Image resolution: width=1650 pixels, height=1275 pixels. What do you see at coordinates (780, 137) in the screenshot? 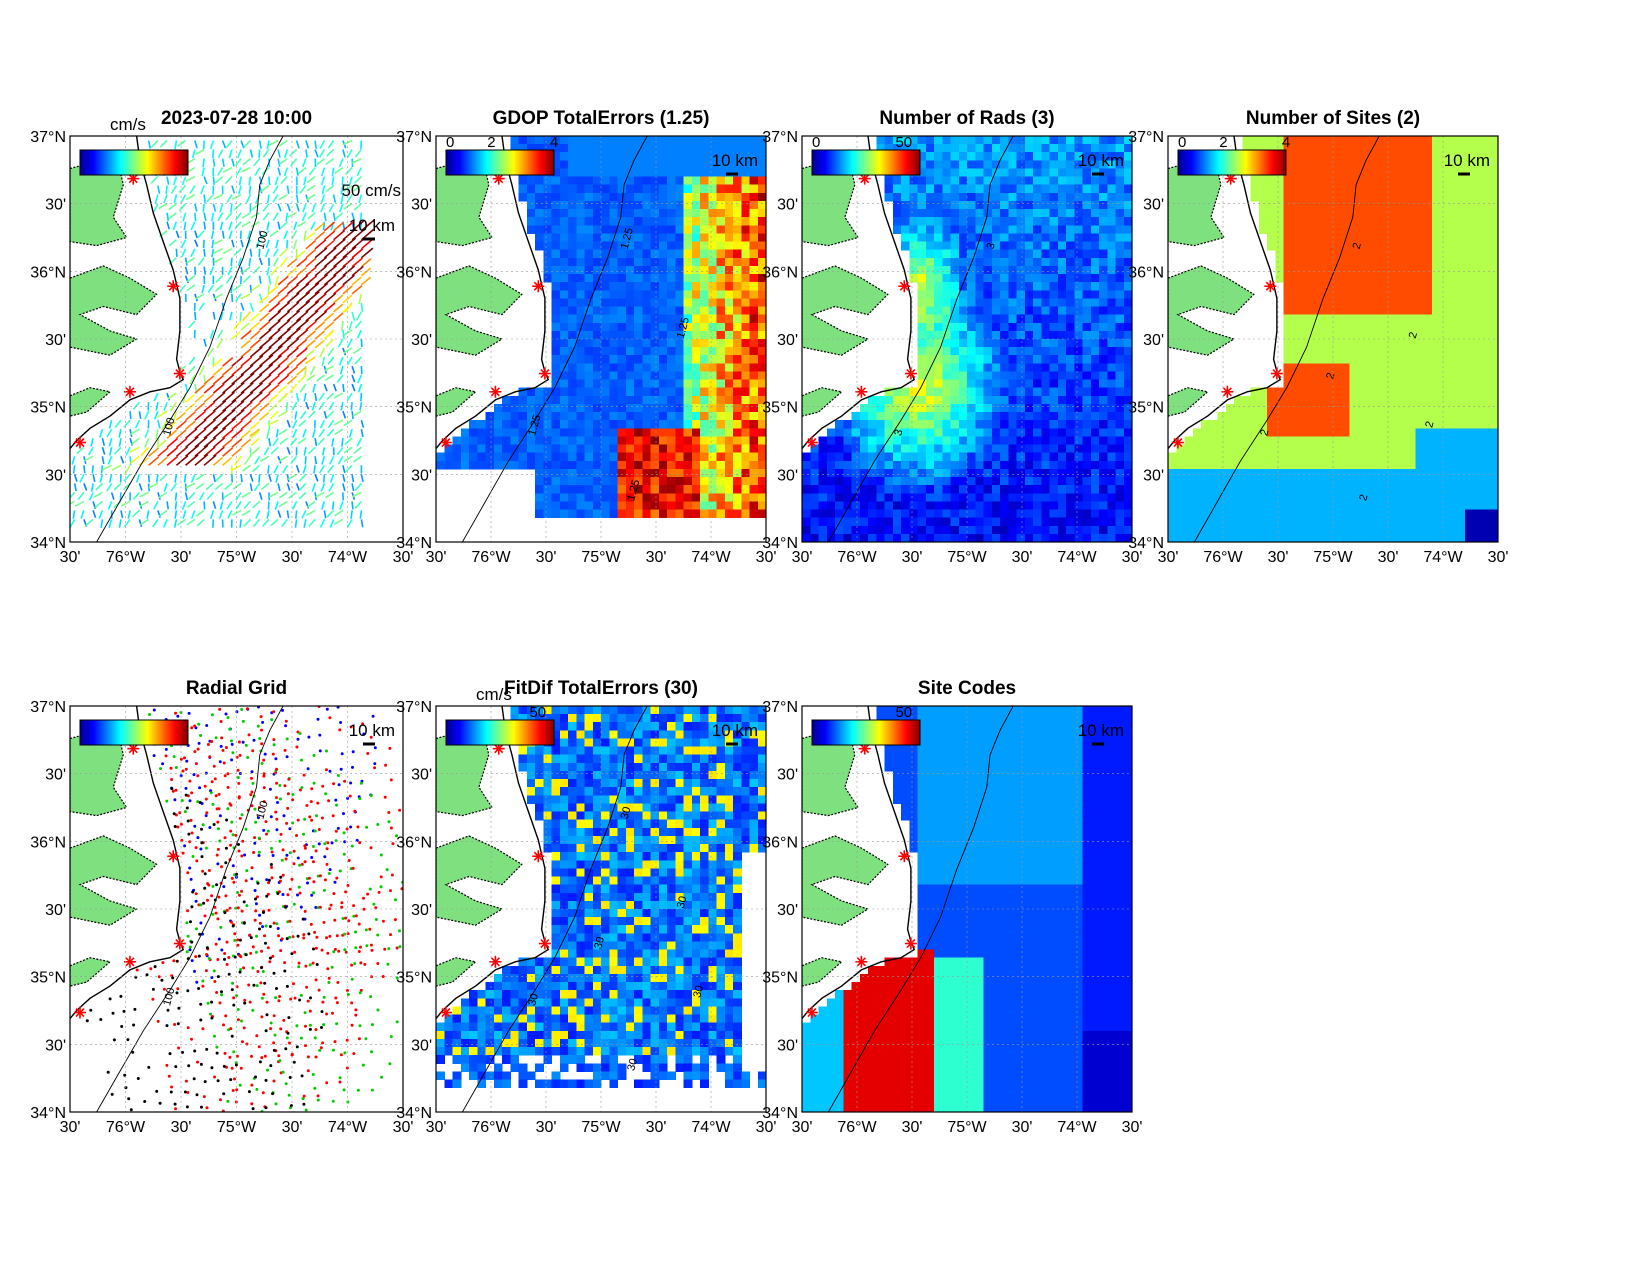
I see `lat-tick-label: 37°N` at bounding box center [780, 137].